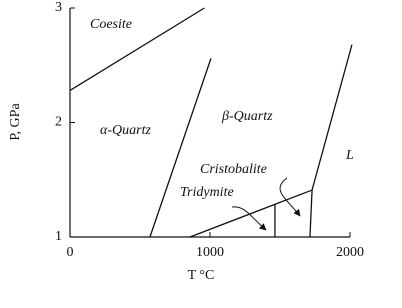 The width and height of the screenshot is (402, 308). Describe the element at coordinates (247, 116) in the screenshot. I see `annotation: β-Quartz` at that location.